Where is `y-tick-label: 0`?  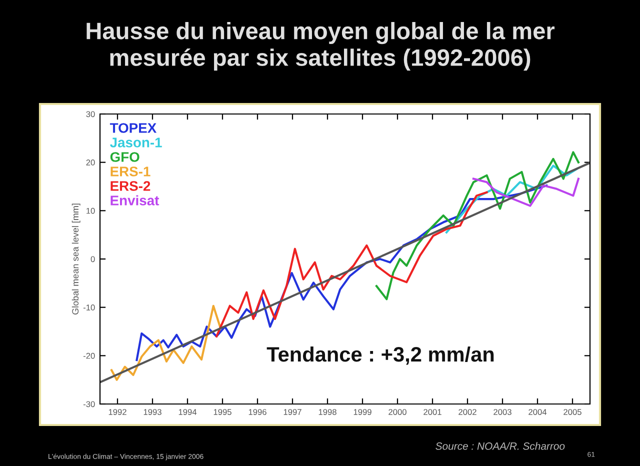 y-tick-label: 0 is located at coordinates (92, 259).